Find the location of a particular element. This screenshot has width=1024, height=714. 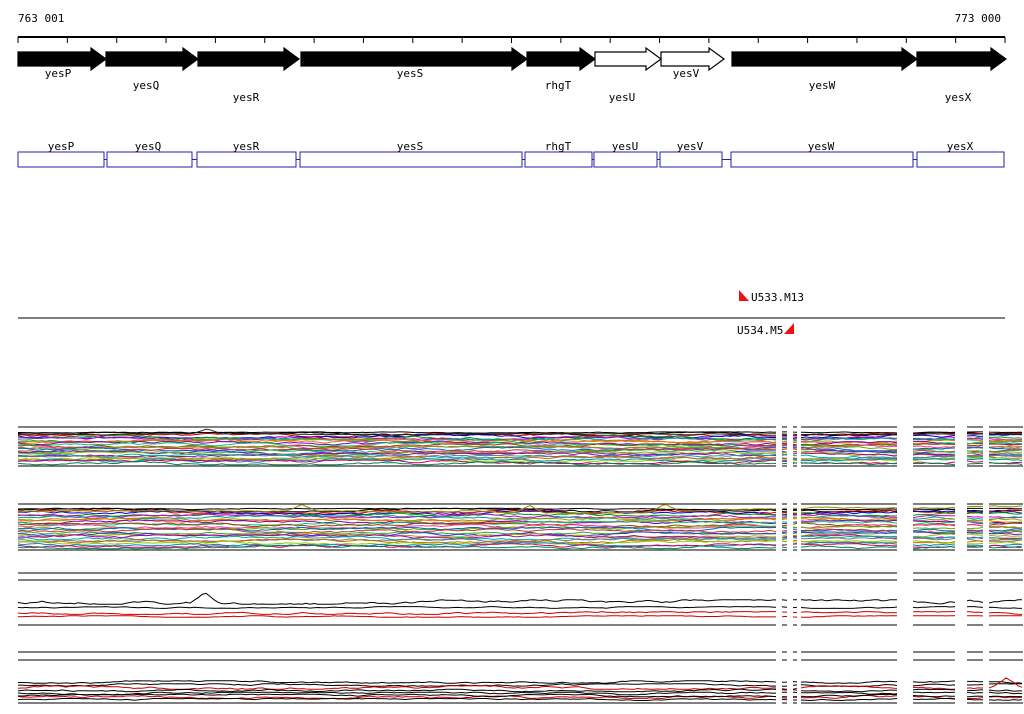

gene-arrow-track: yesP yesQ yesR yesS rhgT yesU yesV yesW yesX is located at coordinates (512, 75).